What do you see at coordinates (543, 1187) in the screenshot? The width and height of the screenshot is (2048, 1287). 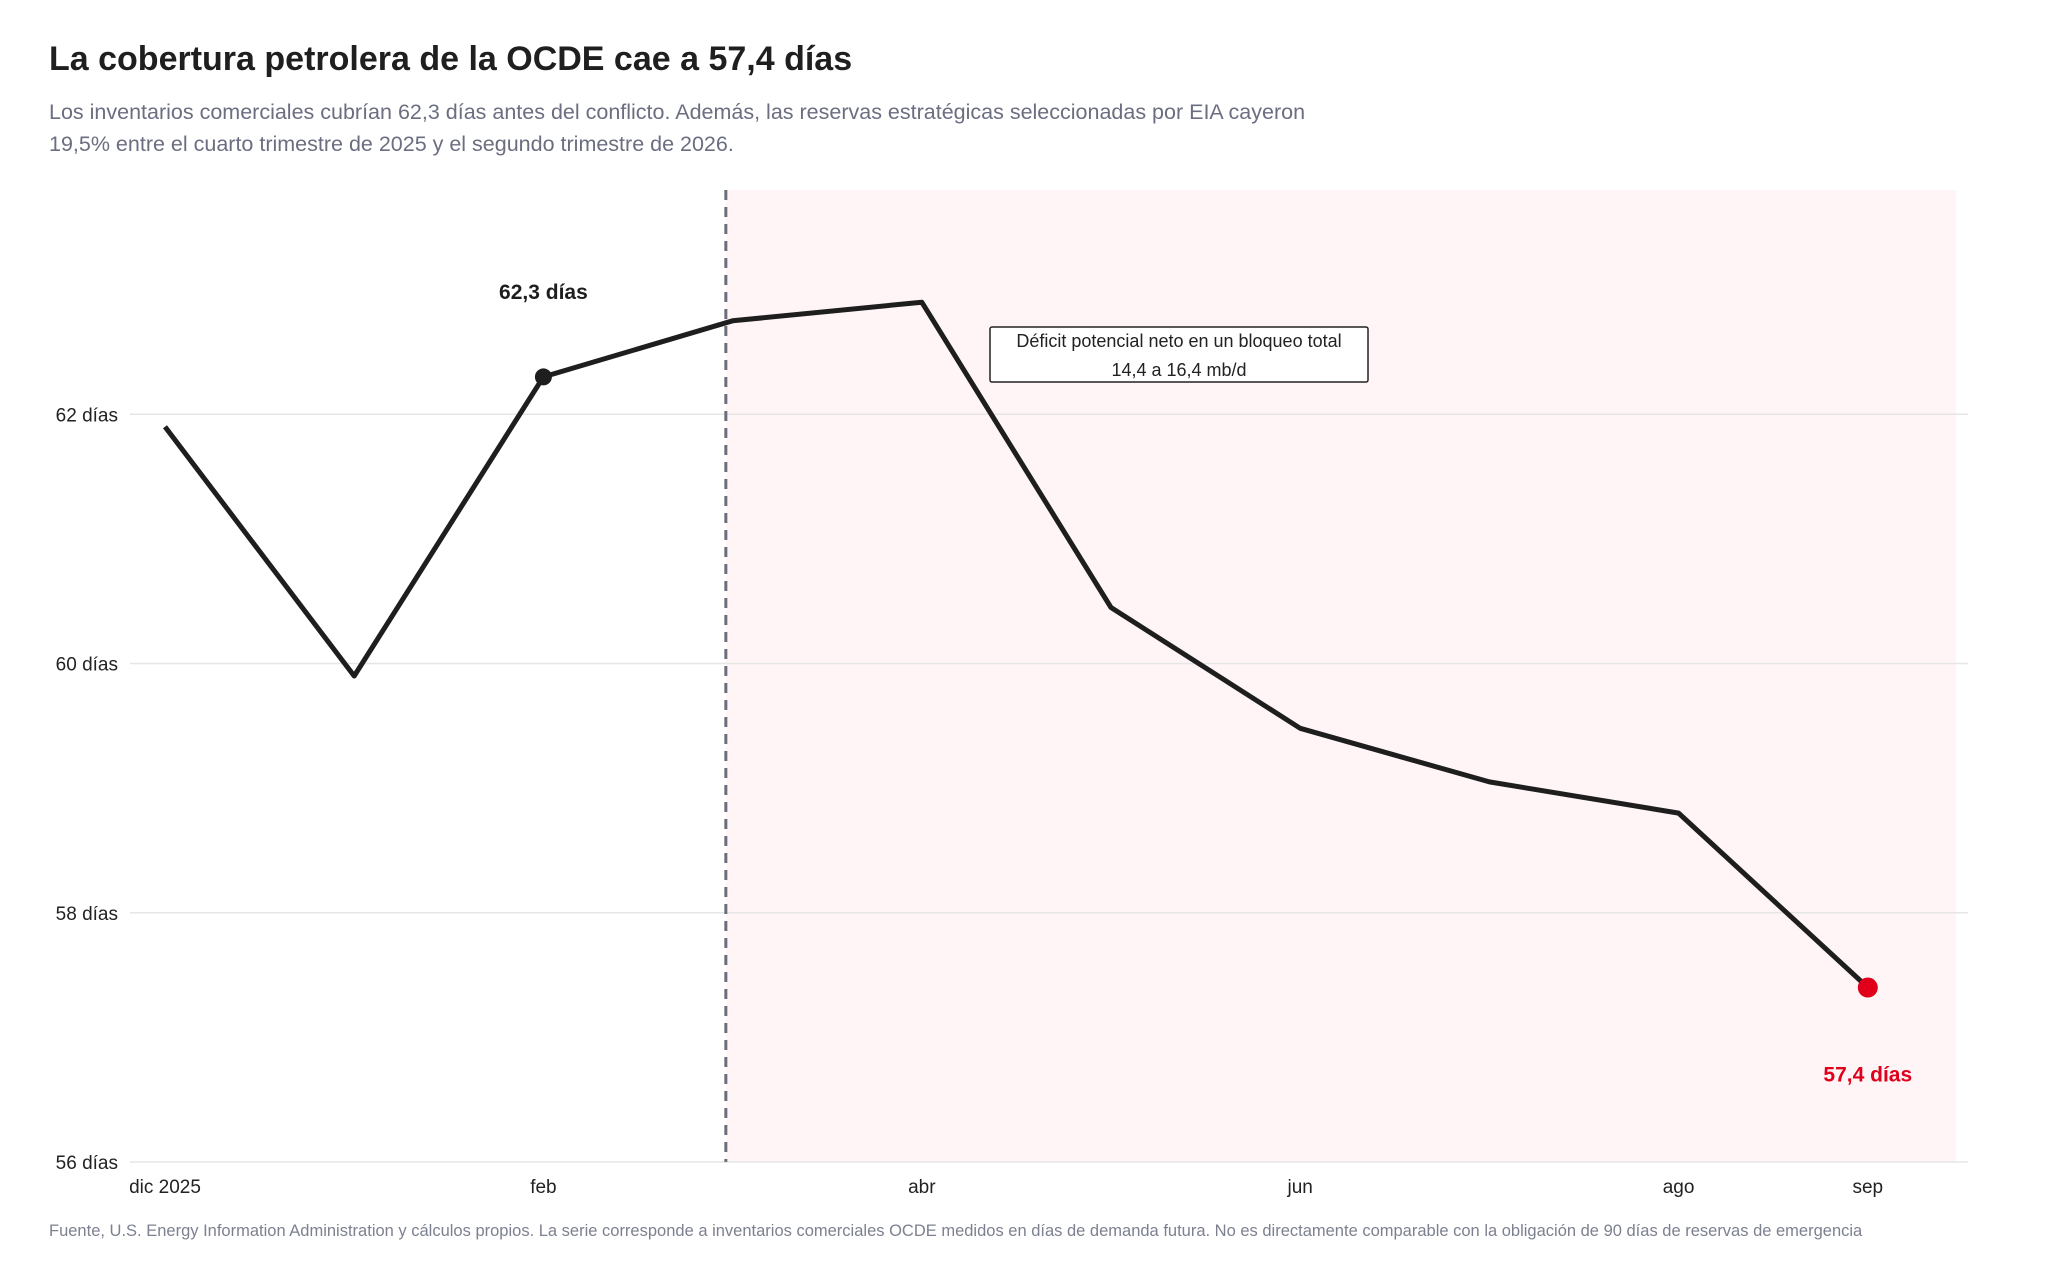 I see `x-tick-label: feb` at bounding box center [543, 1187].